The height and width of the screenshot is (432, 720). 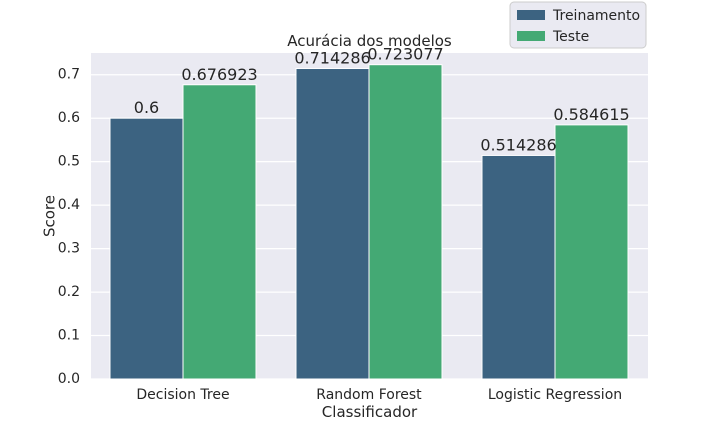 I want to click on data-label: 0.723077, so click(x=405, y=54).